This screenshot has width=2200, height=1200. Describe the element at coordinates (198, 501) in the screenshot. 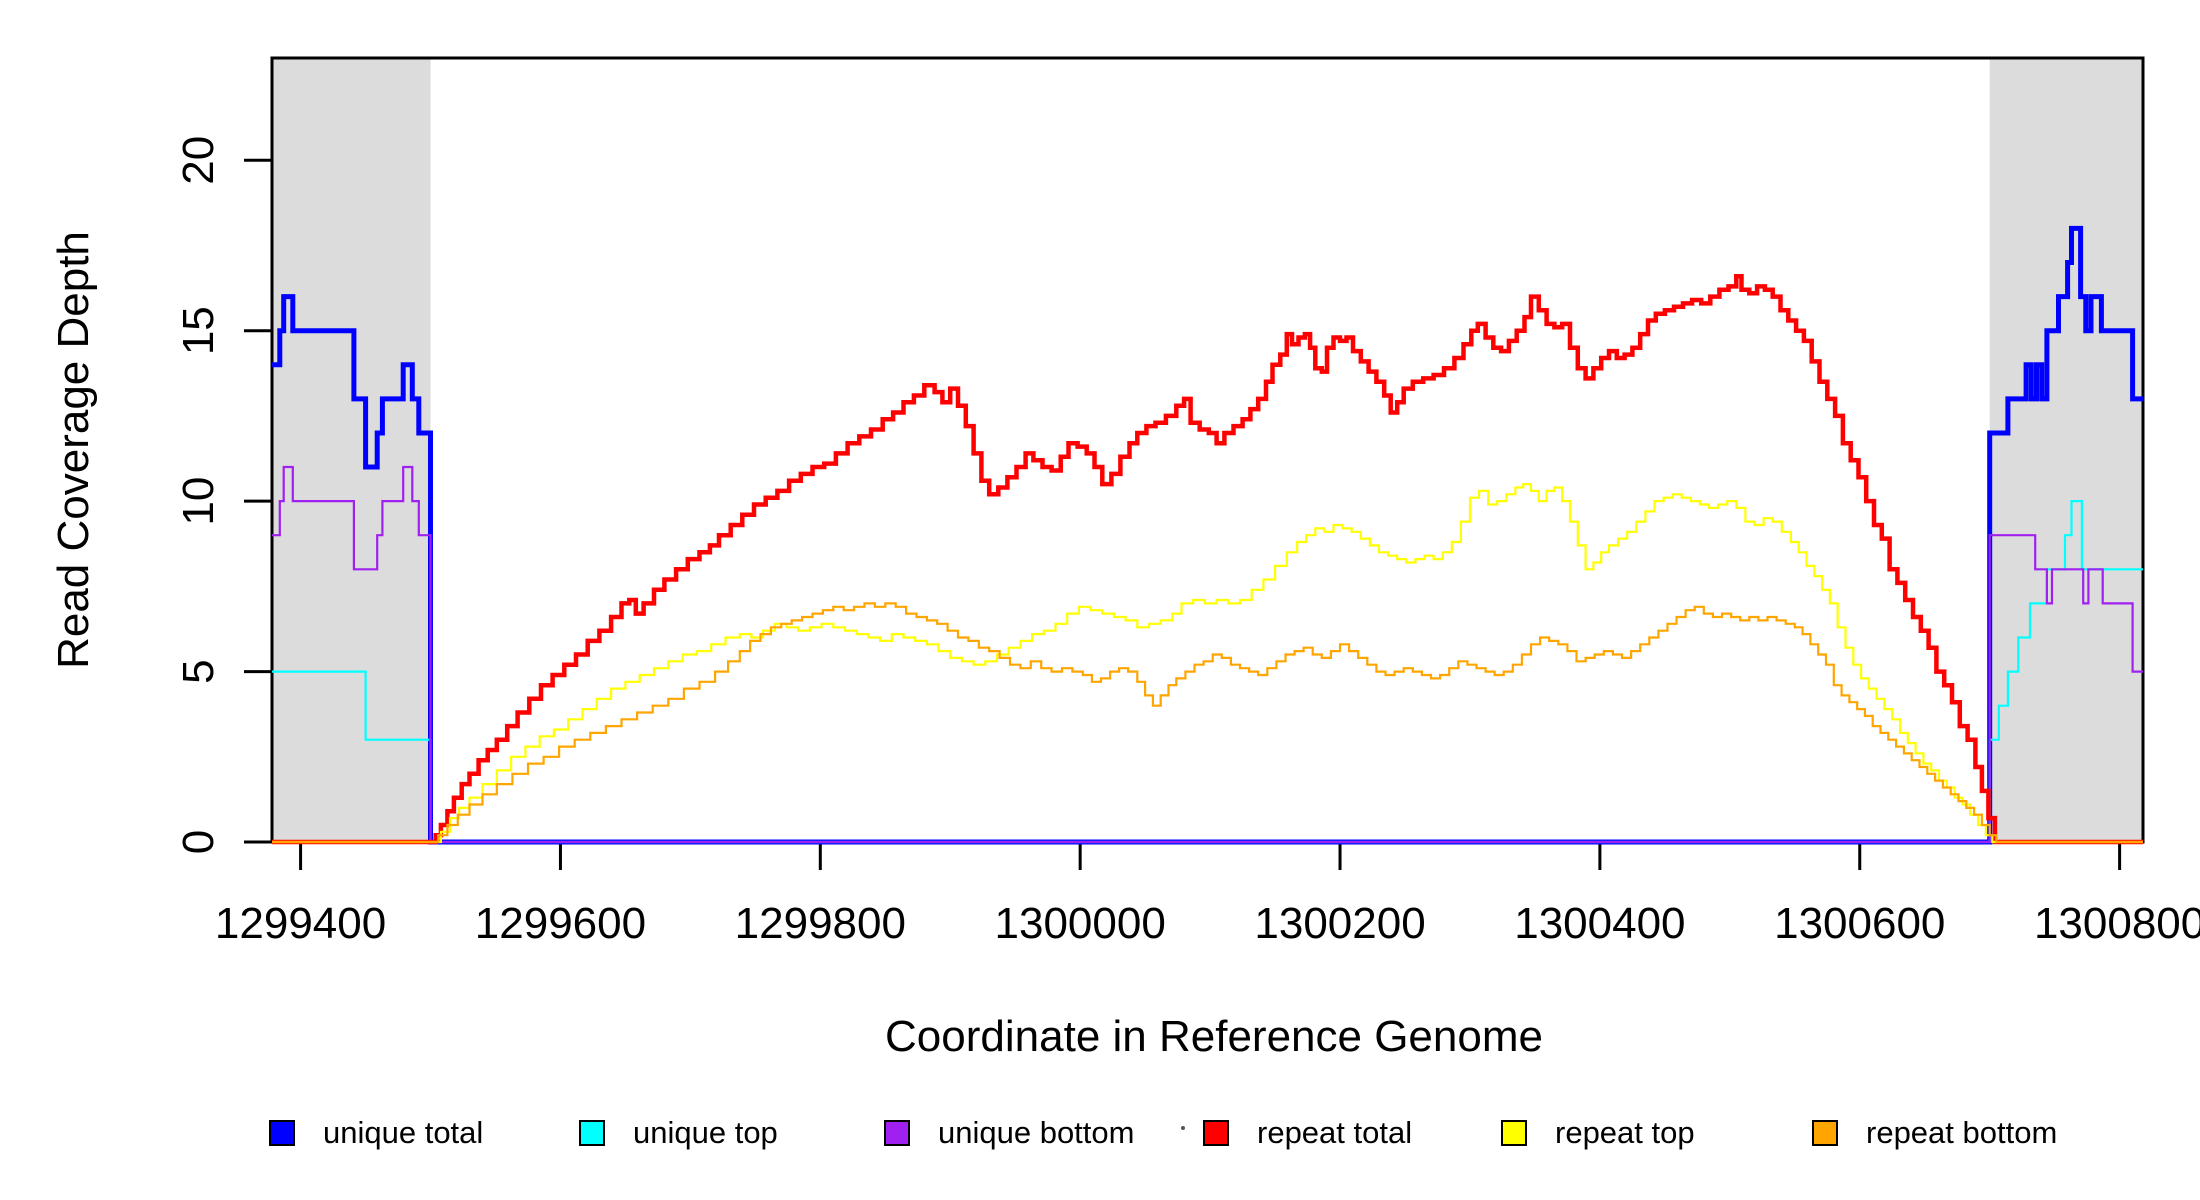

I see `y-tick-label: 10` at that location.